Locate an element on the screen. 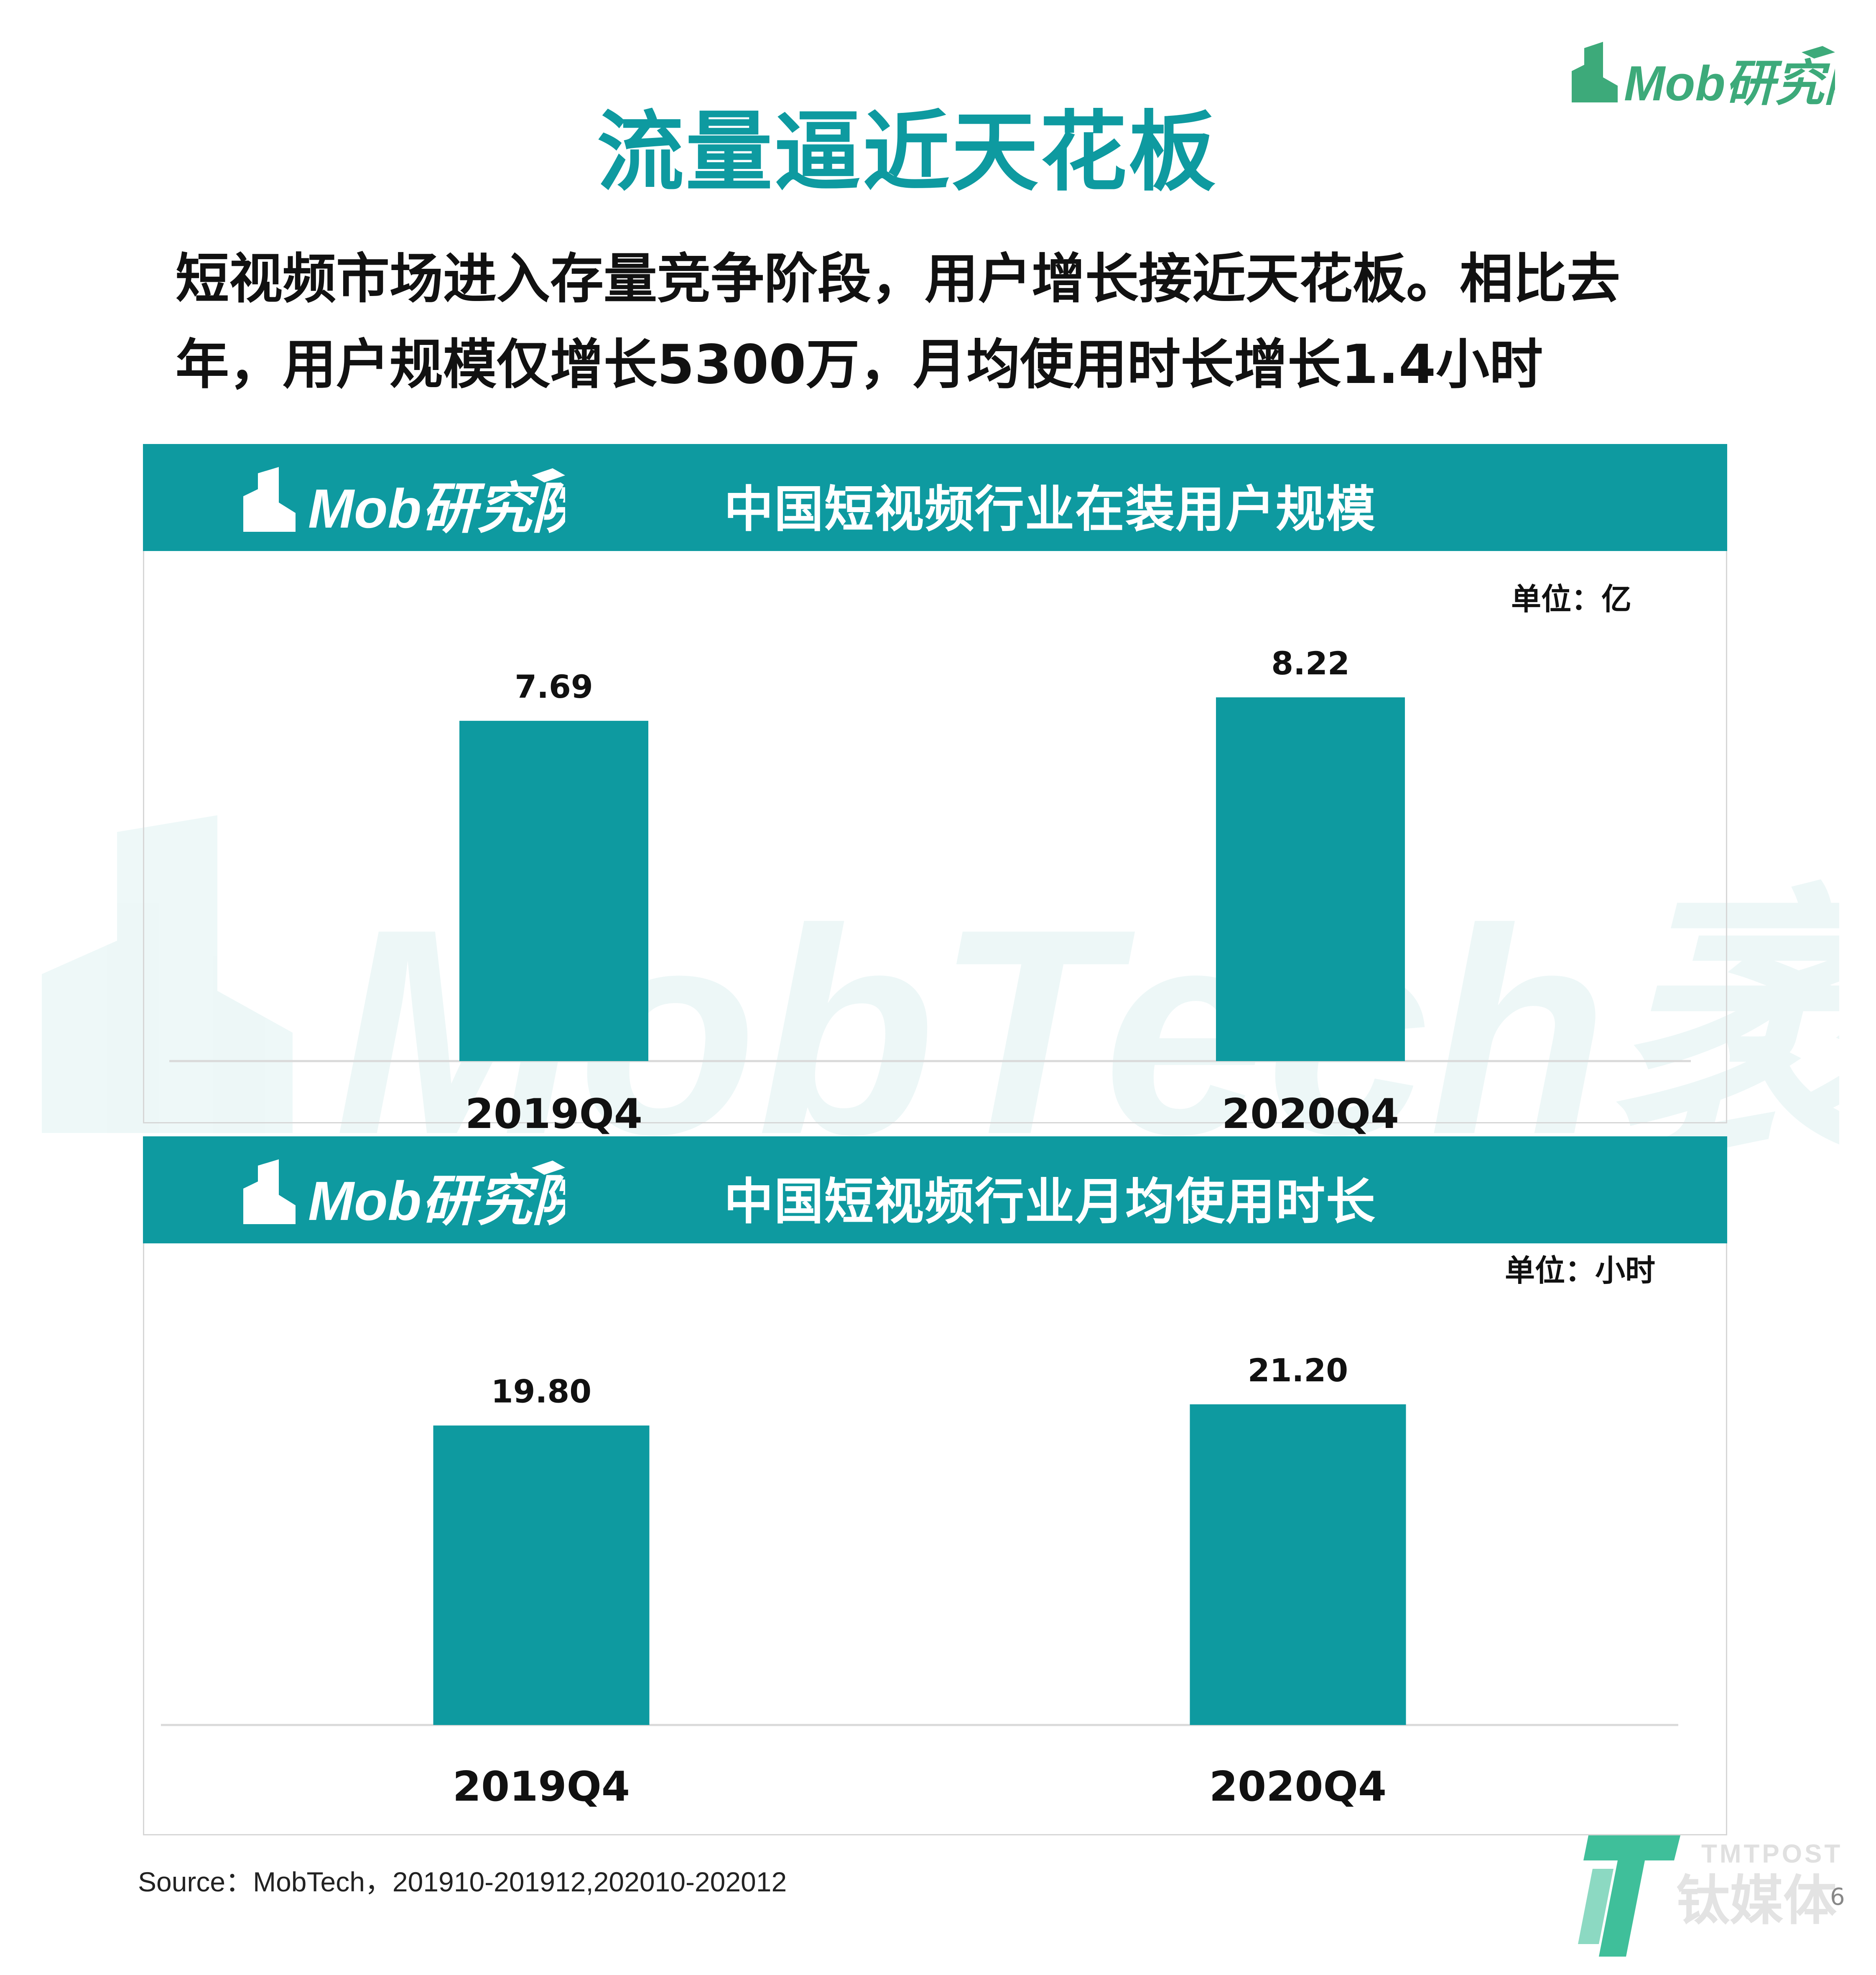 The height and width of the screenshot is (1975, 1876). tmt-brand-cn: 钛媒体 is located at coordinates (1757, 1901).